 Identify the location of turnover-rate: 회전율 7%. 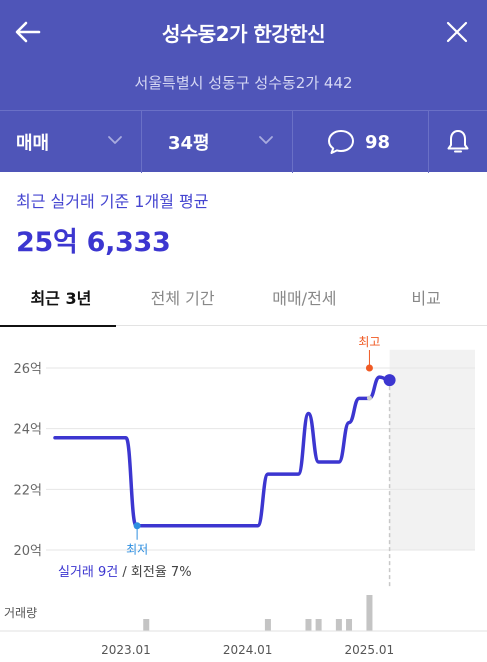
(161, 572).